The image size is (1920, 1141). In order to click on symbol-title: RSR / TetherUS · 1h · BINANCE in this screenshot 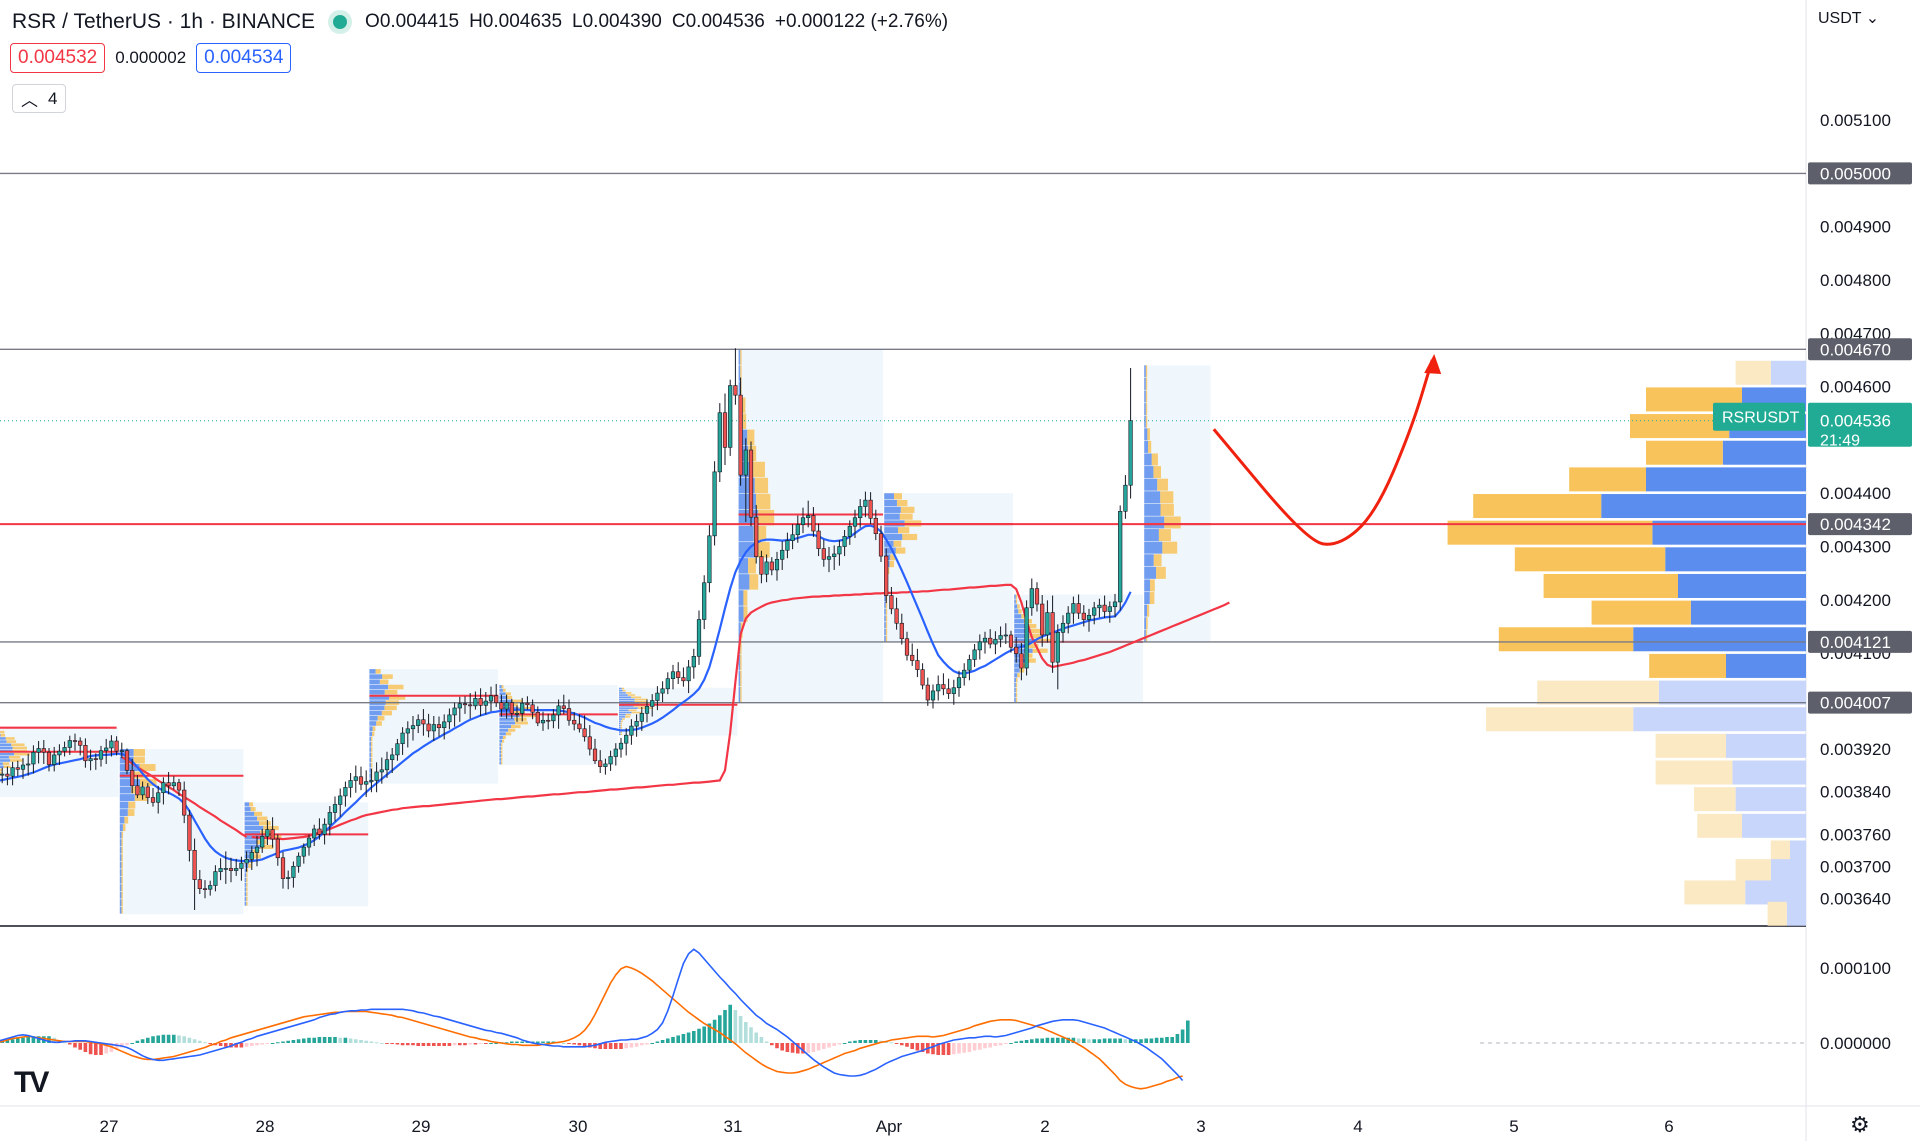, I will do `click(164, 21)`.